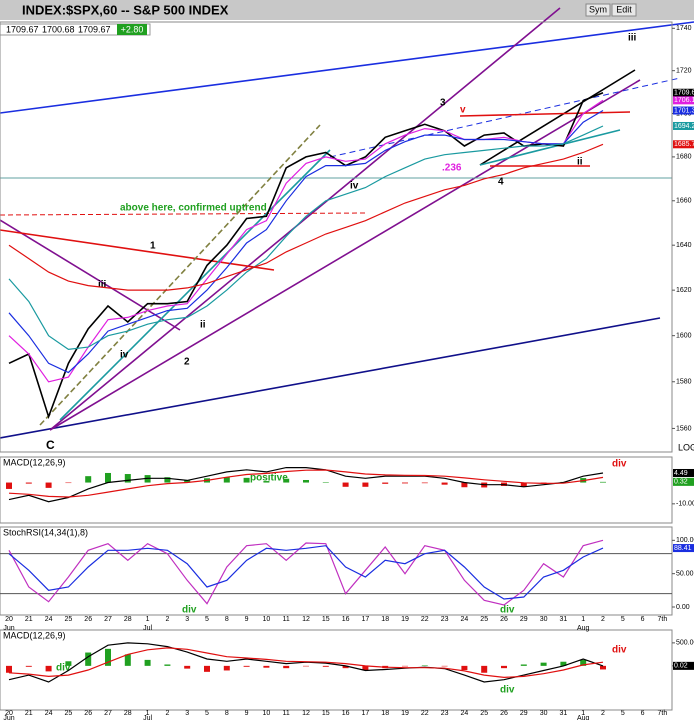 Image resolution: width=694 pixels, height=725 pixels. I want to click on sym-button-label: Sym, so click(598, 9).